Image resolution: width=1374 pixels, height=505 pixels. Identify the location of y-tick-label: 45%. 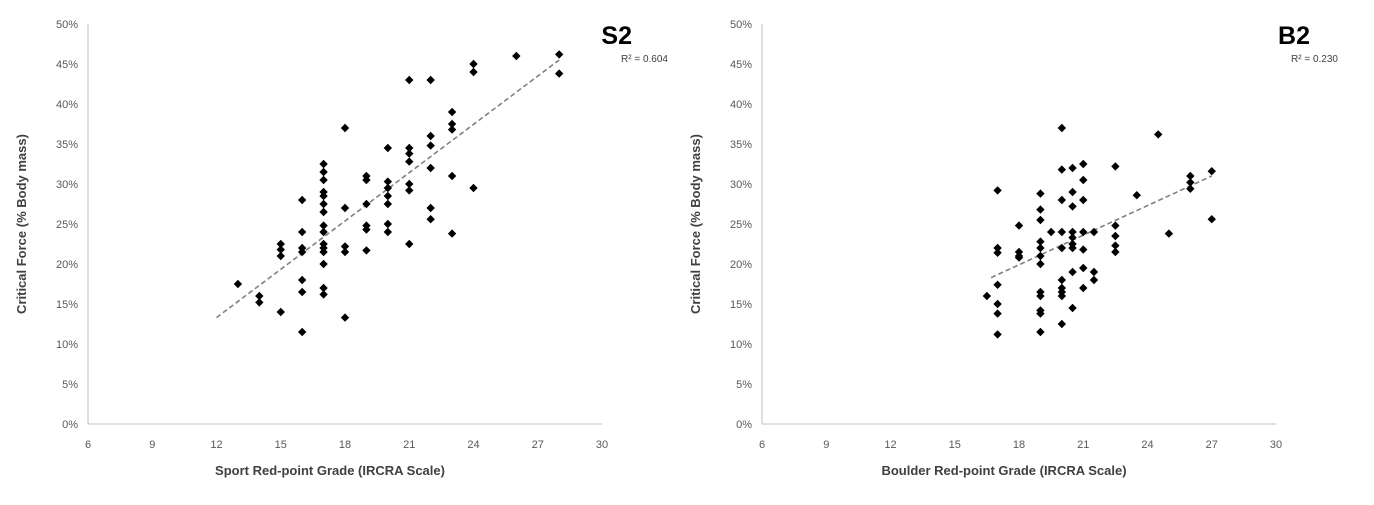
(67, 65).